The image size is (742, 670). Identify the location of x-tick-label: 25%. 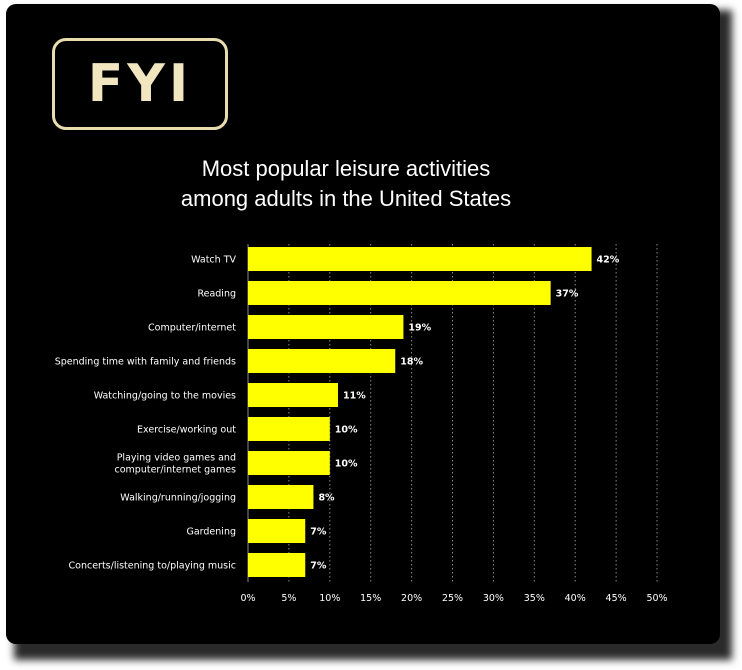
(452, 598).